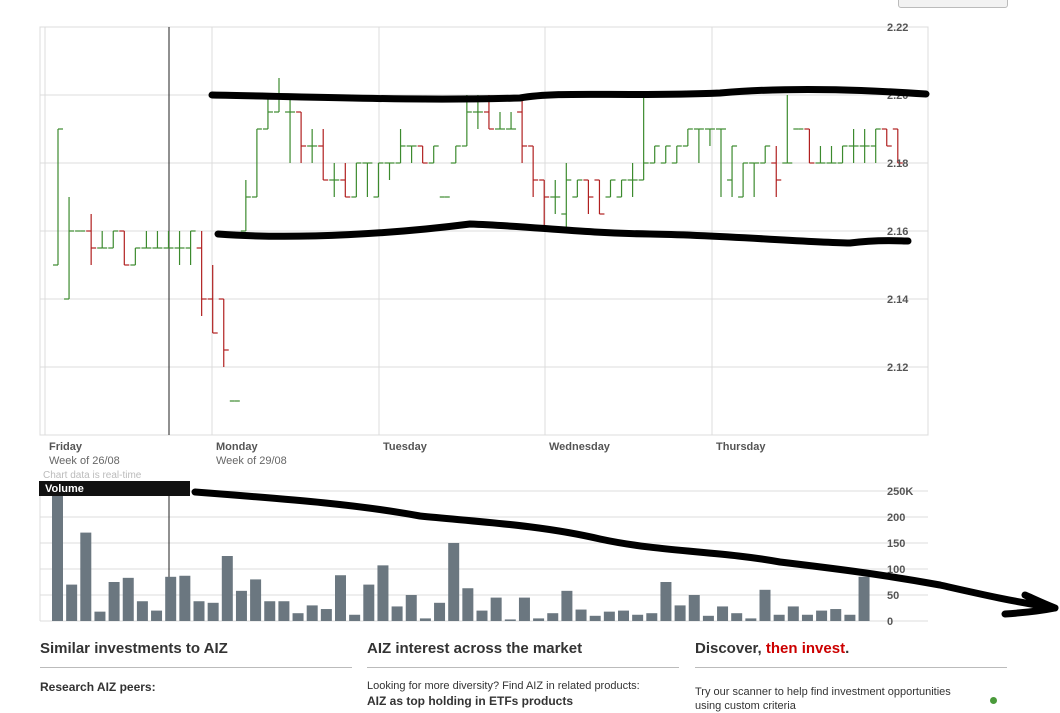  What do you see at coordinates (900, 492) in the screenshot?
I see `volume-tick-label: 250K` at bounding box center [900, 492].